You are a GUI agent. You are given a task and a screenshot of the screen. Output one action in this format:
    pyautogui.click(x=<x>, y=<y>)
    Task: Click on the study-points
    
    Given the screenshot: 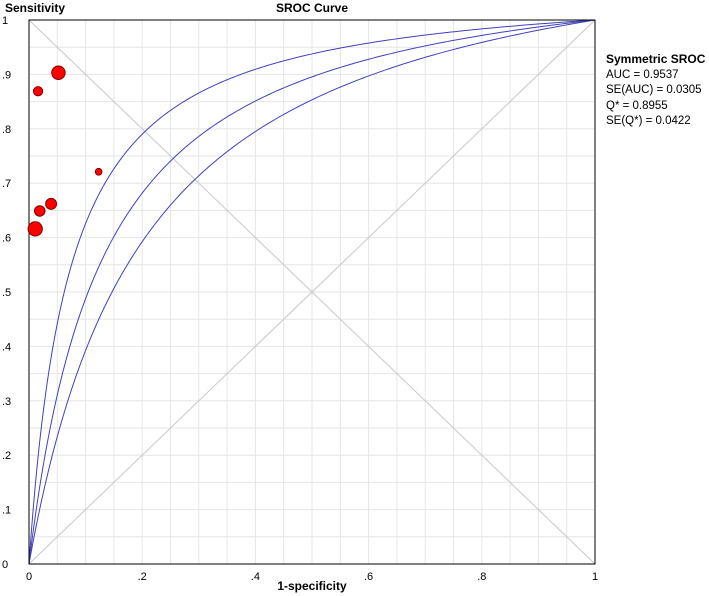 What is the action you would take?
    pyautogui.click(x=65, y=151)
    